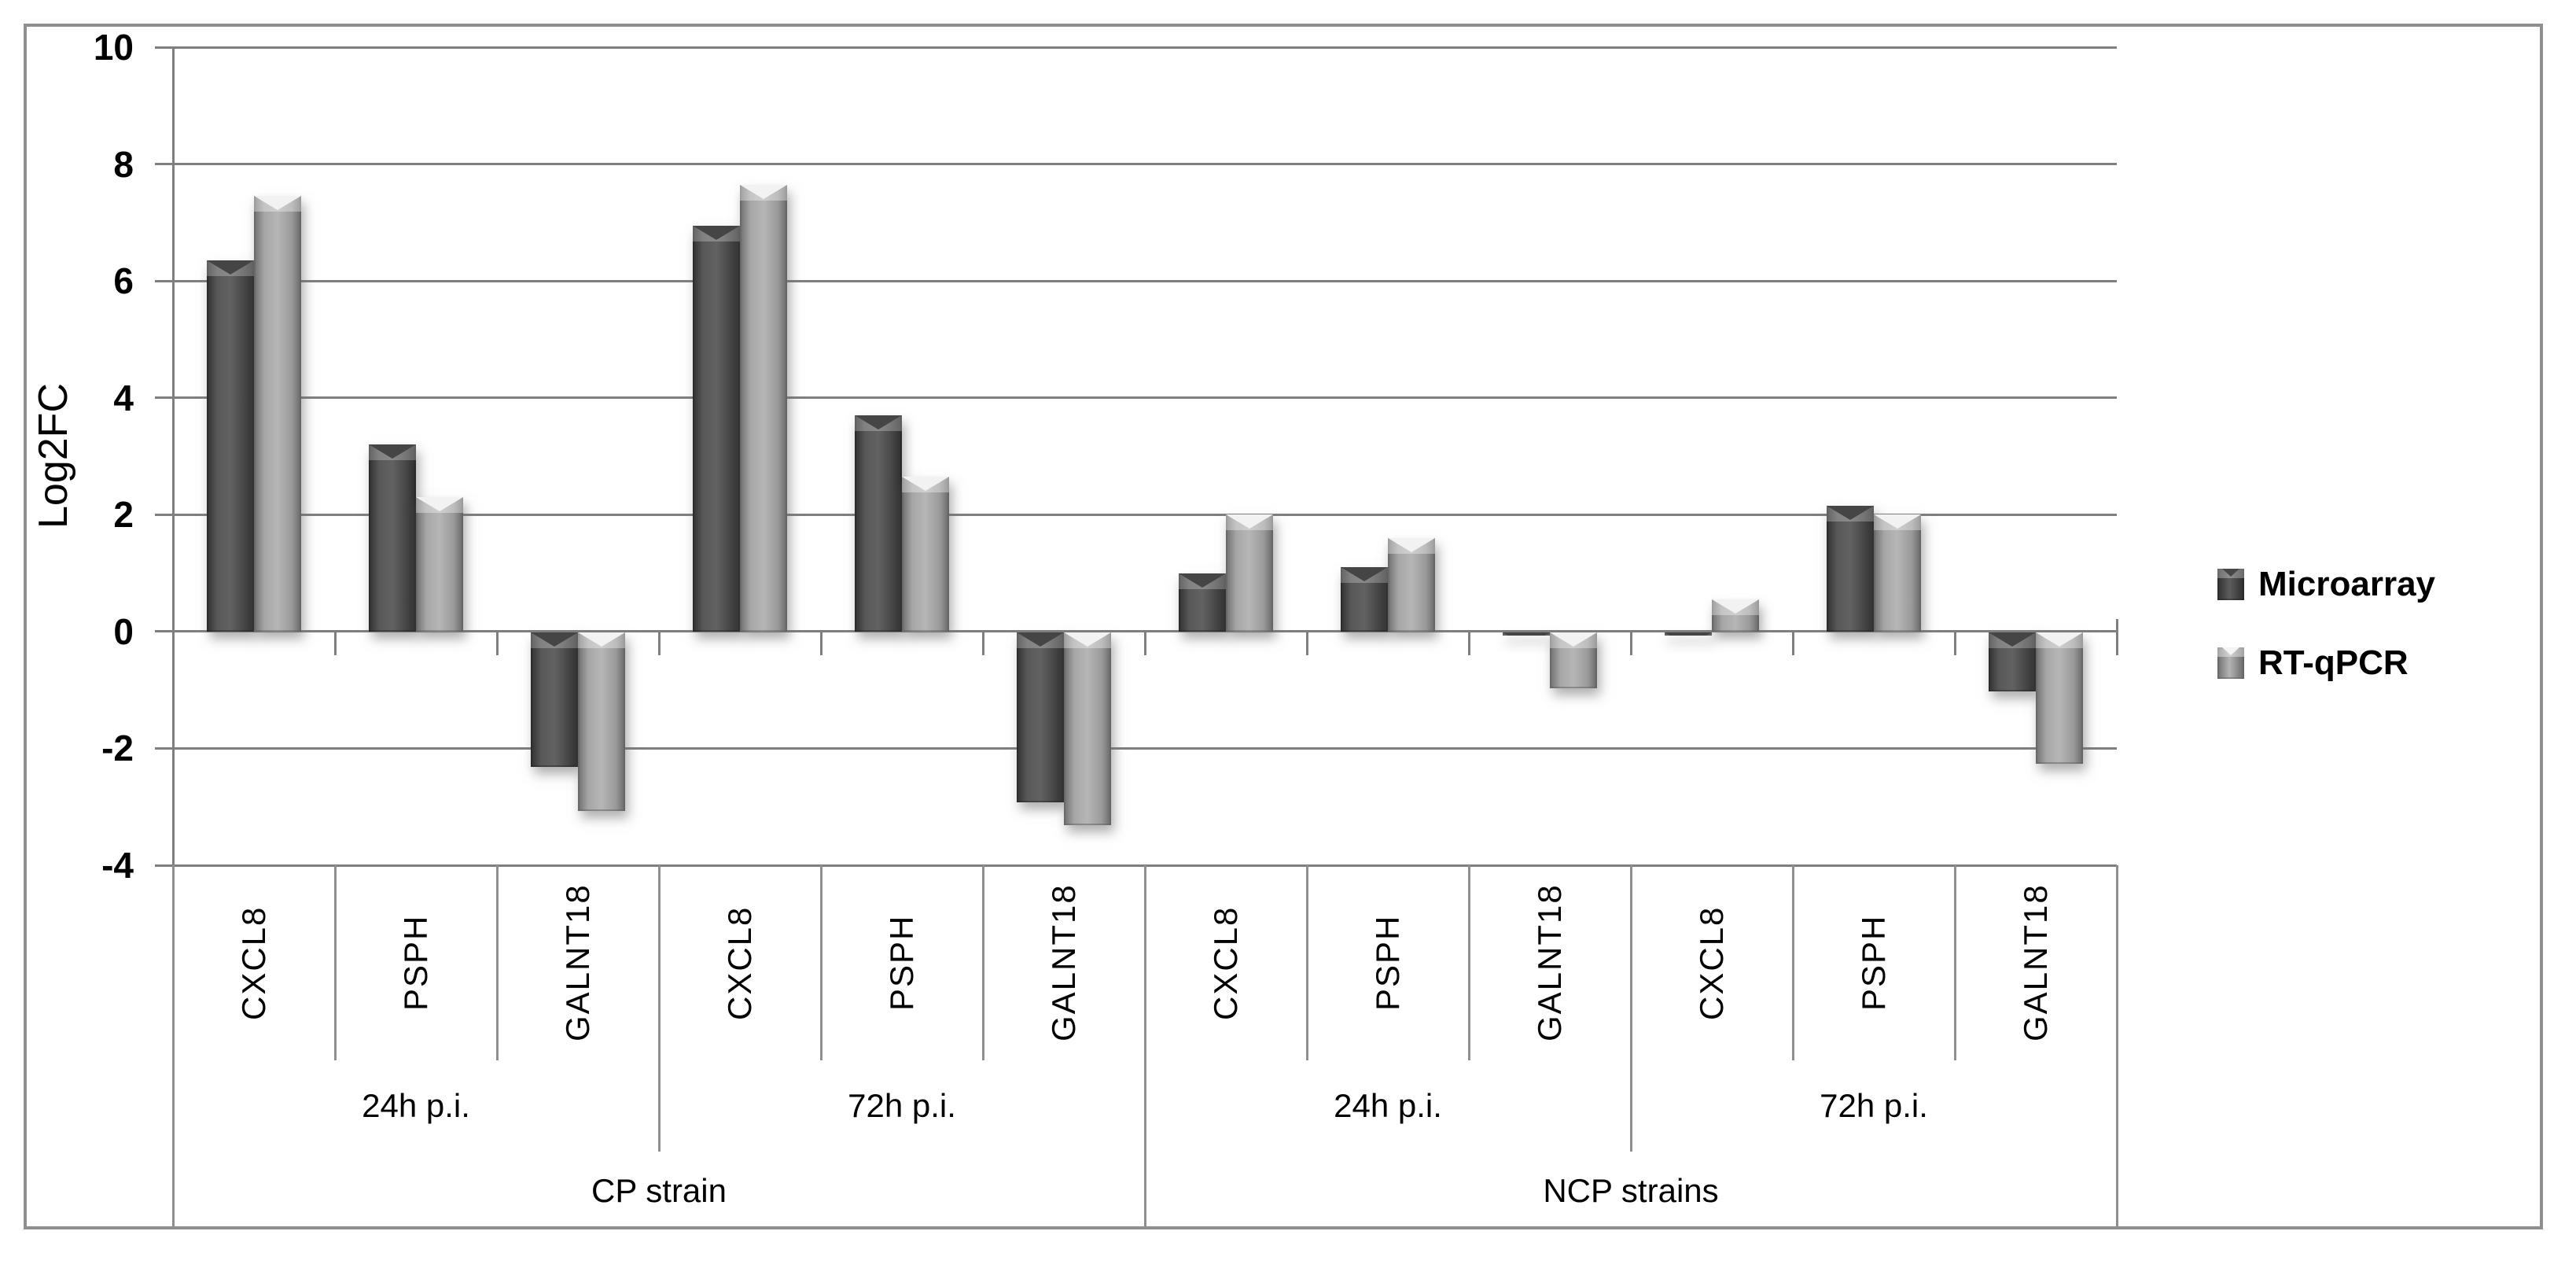 The width and height of the screenshot is (2576, 1268). What do you see at coordinates (1573, 660) in the screenshot?
I see `bar-rt-qpcr-ncp-24h-galnt18` at bounding box center [1573, 660].